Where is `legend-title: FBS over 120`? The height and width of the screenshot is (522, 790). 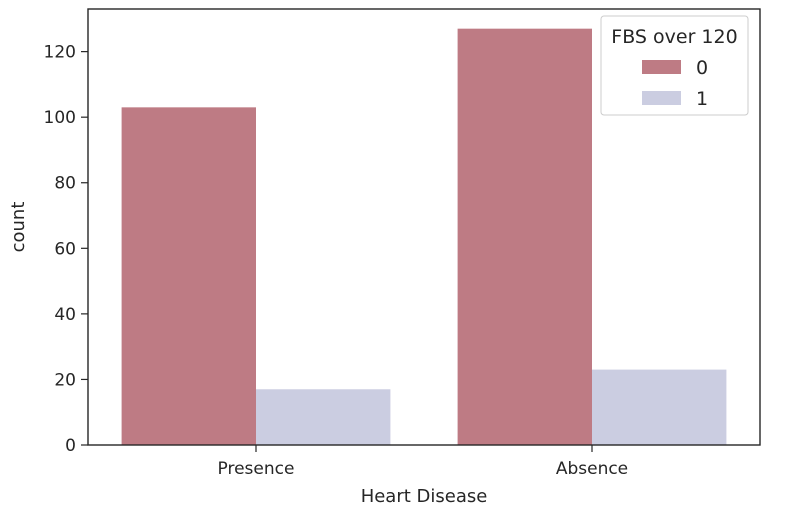 legend-title: FBS over 120 is located at coordinates (674, 37).